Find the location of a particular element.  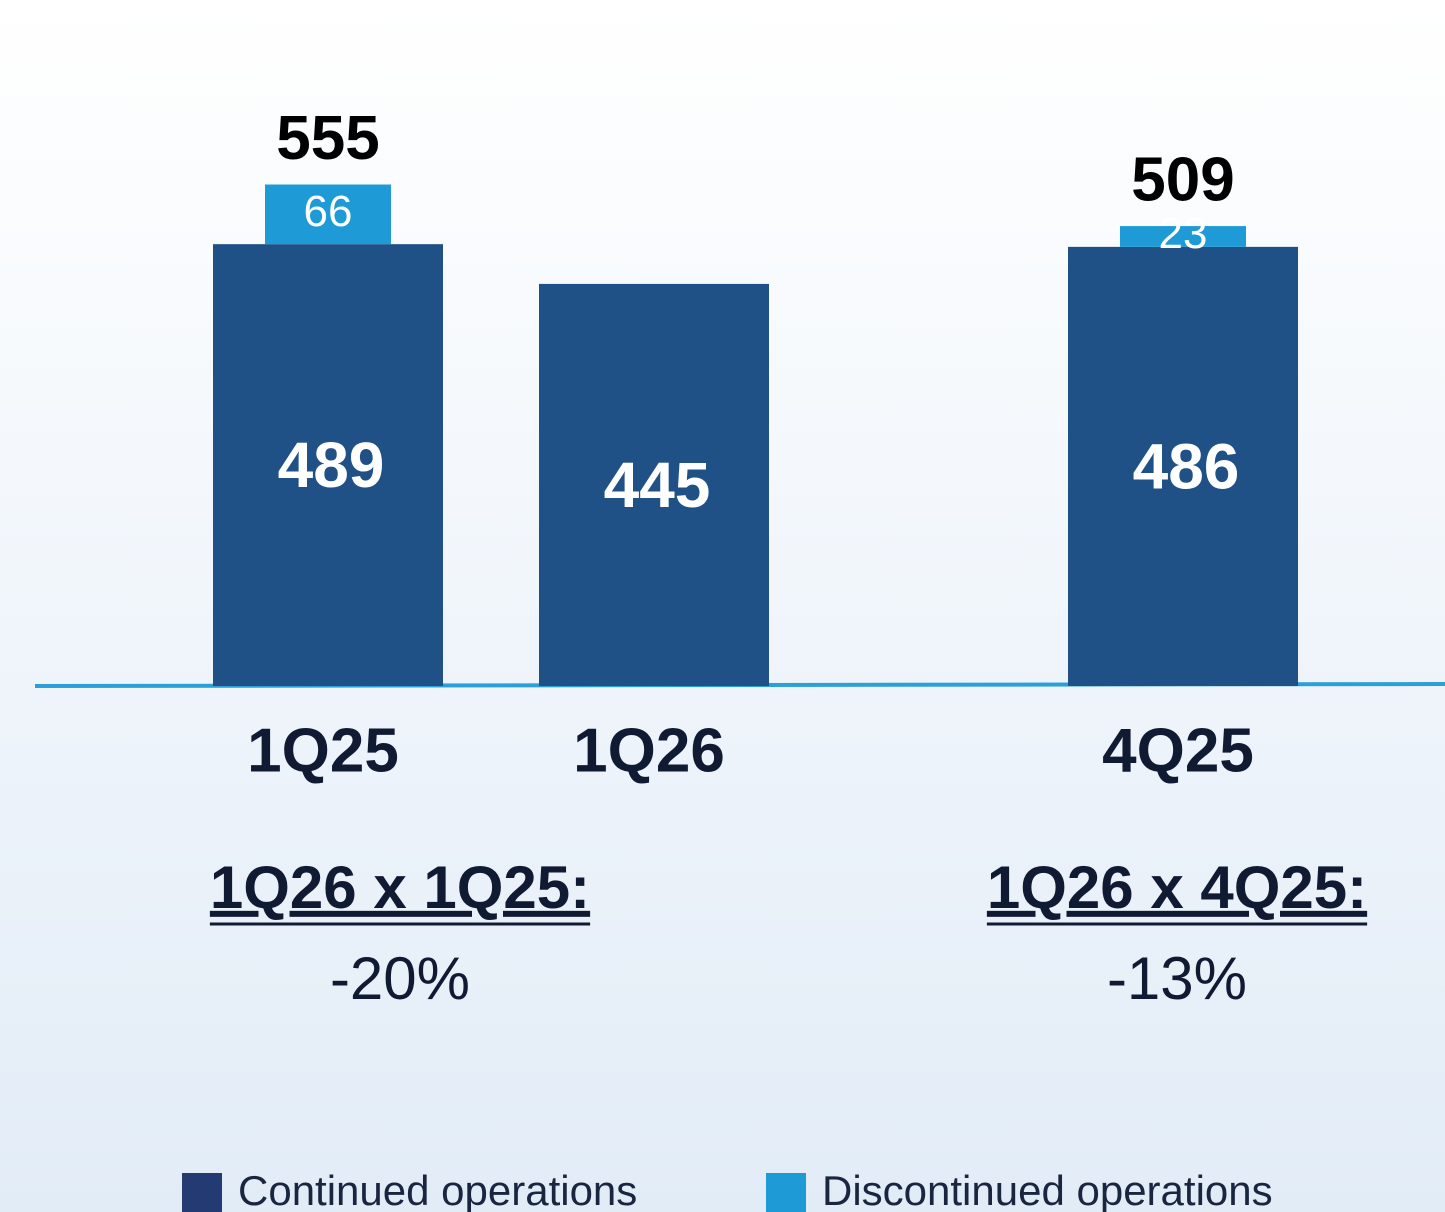

annotation-title: 1Q26 x 1Q25: is located at coordinates (400, 887).